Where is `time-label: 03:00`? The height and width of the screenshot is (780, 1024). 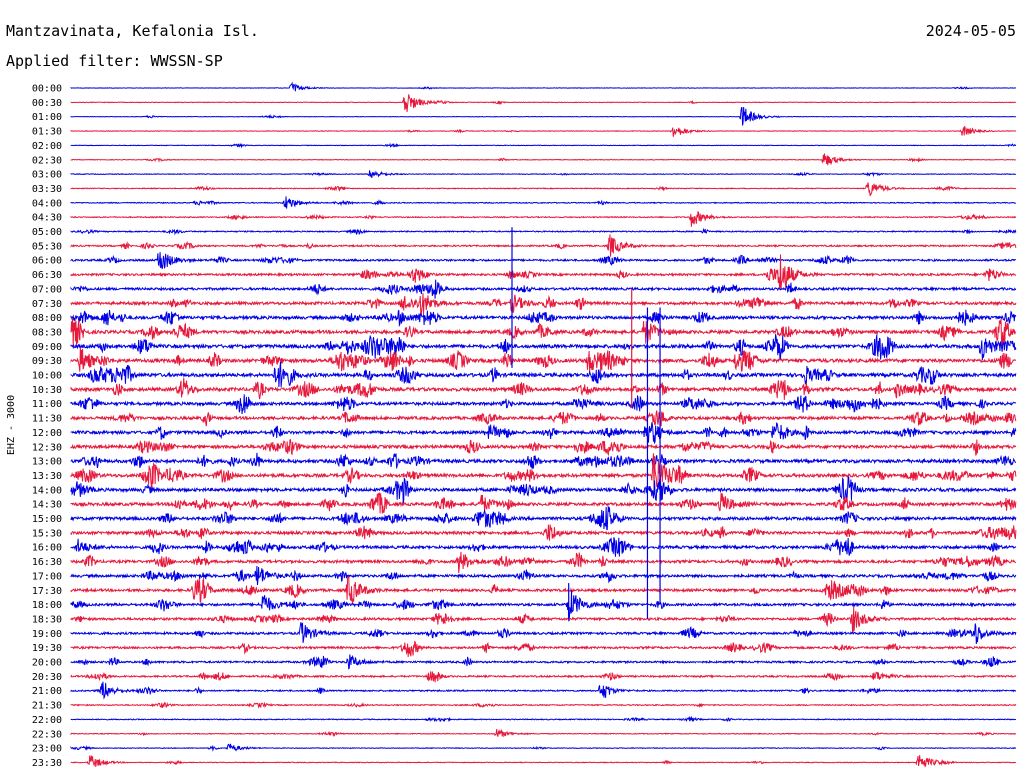
time-label: 03:00 is located at coordinates (47, 175).